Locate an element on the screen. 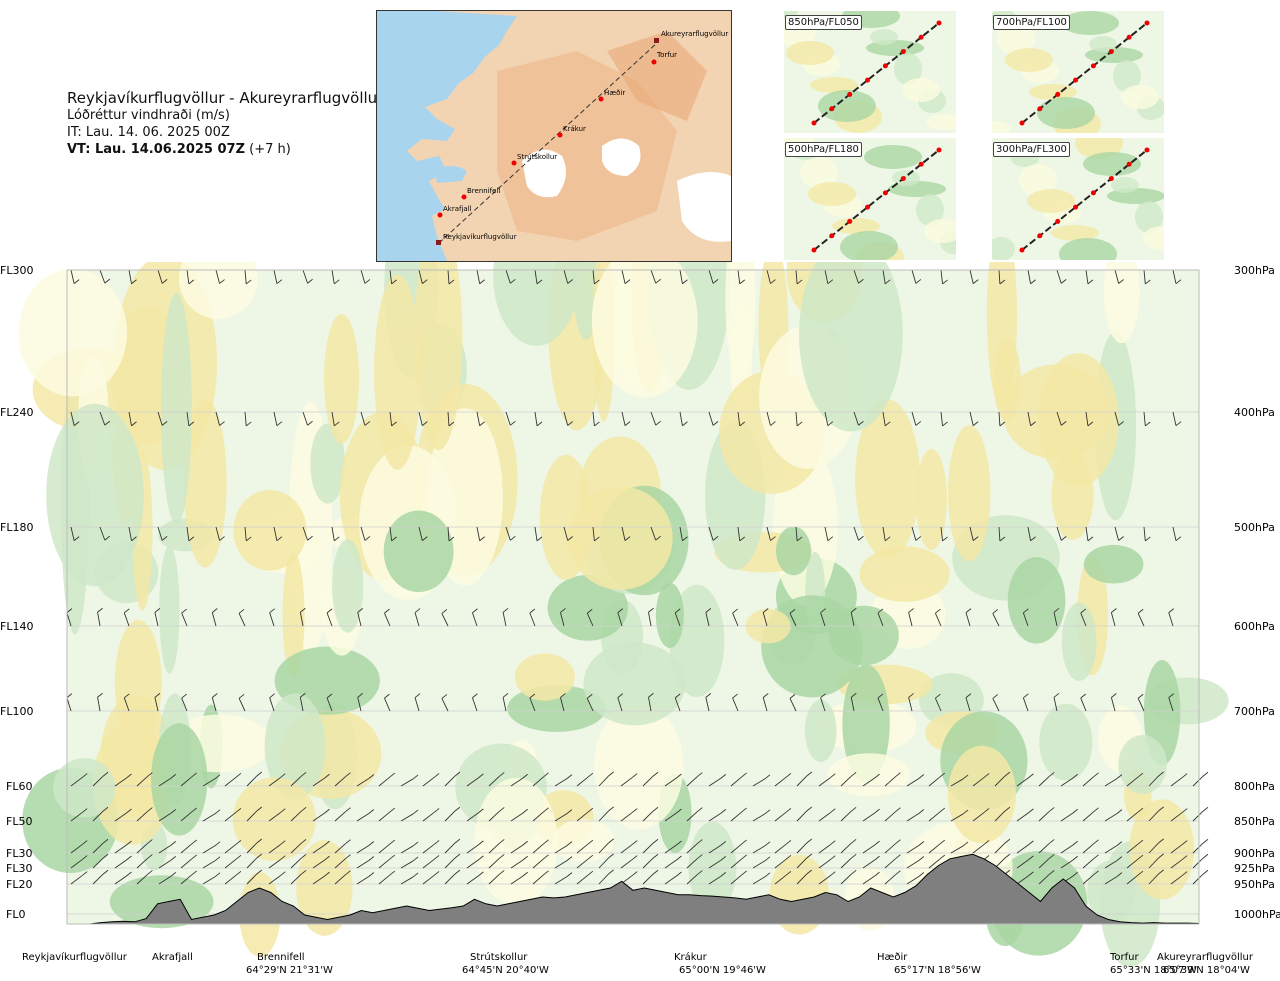  station-label: Strútskollur is located at coordinates (499, 957).